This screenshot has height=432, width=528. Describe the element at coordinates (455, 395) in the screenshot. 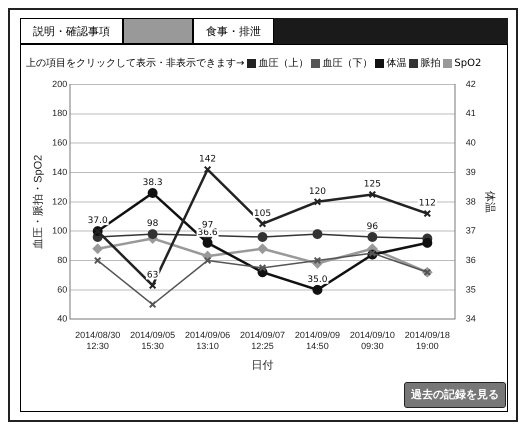

I see `text: 過去の記録を見る` at that location.